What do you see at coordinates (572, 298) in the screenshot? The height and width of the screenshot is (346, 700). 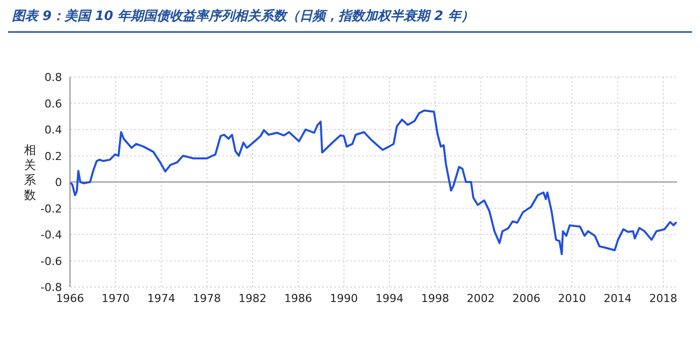 I see `x-tick-label: 2010` at bounding box center [572, 298].